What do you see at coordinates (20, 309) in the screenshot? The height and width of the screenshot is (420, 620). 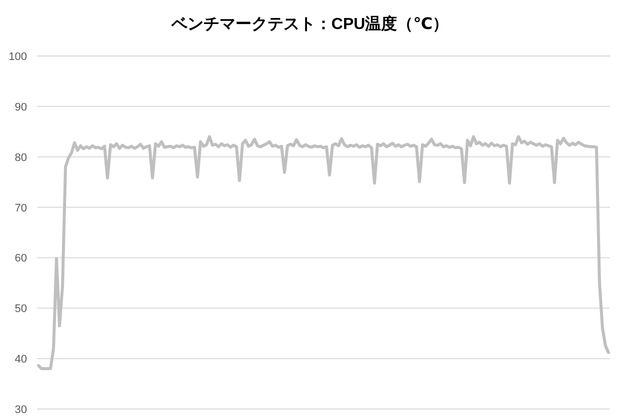 I see `y-tick-label: 50` at bounding box center [20, 309].